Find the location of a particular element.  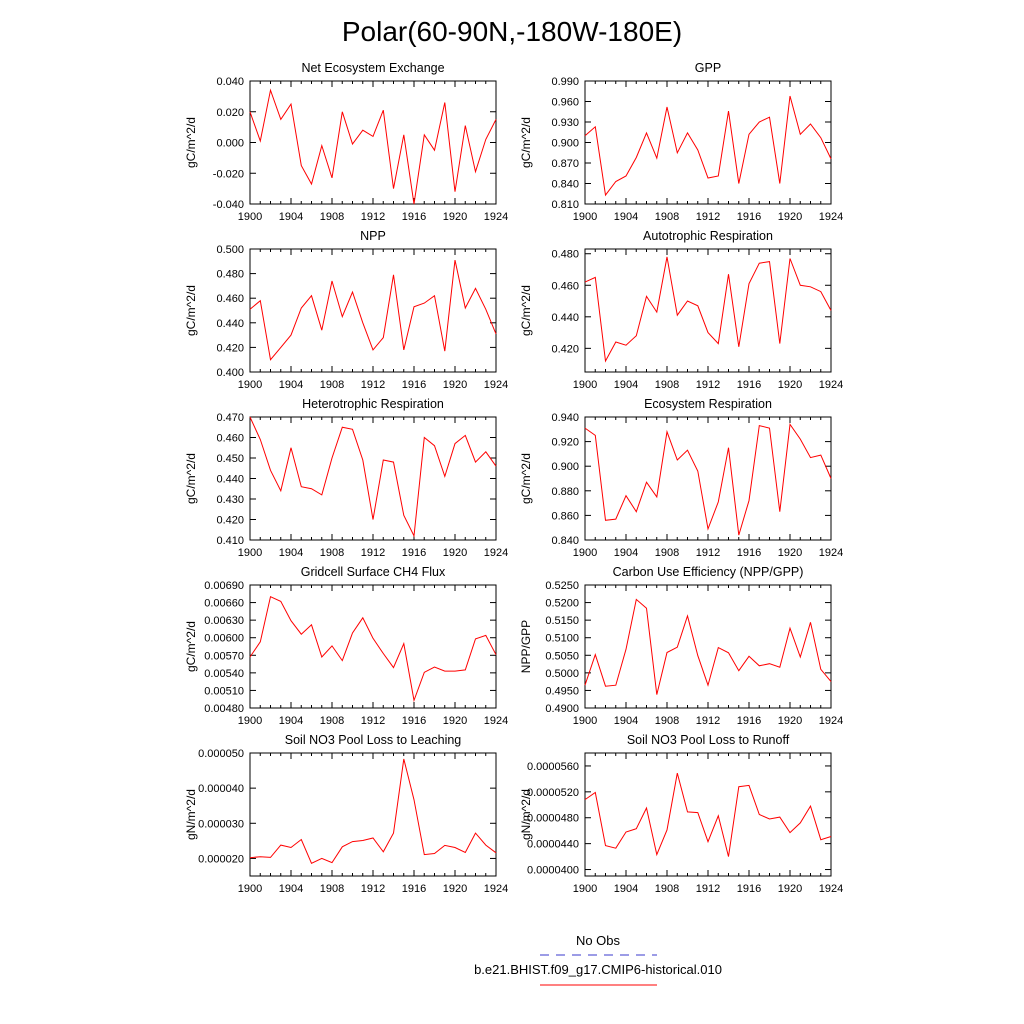

y-axis-label: NPP/GPP is located at coordinates (526, 646).